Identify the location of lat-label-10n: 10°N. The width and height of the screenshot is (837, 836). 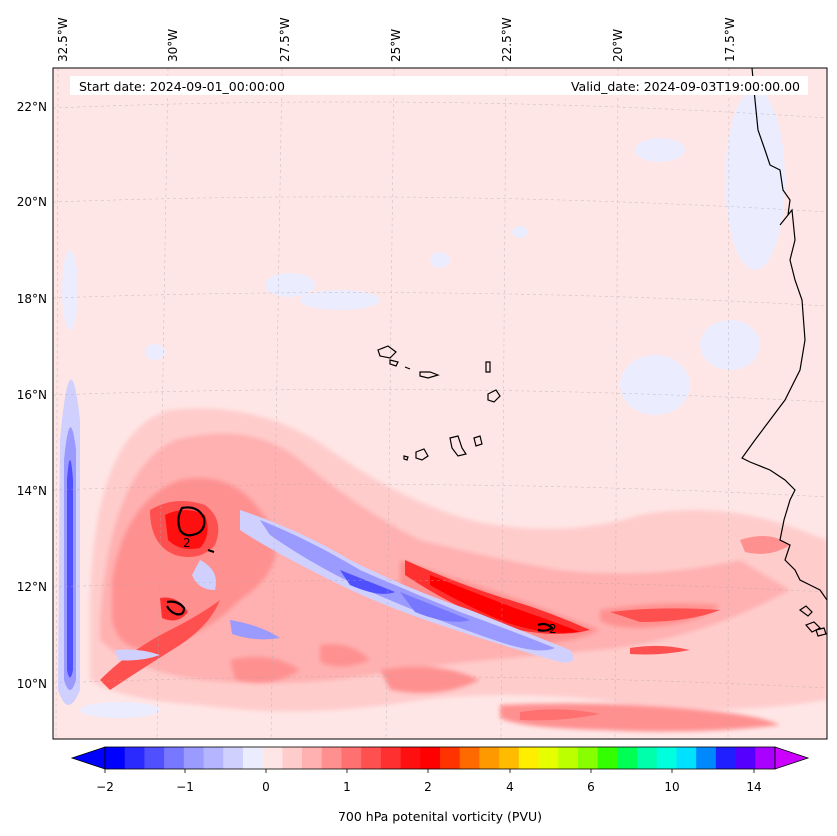
(32, 684).